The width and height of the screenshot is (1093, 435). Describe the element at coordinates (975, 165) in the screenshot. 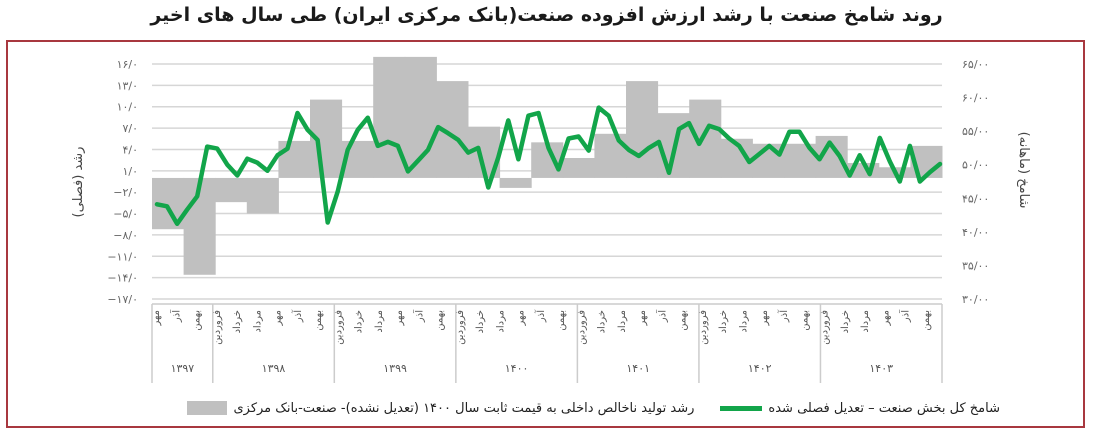

I see `right-tick-label: ۵۰/۰۰` at that location.